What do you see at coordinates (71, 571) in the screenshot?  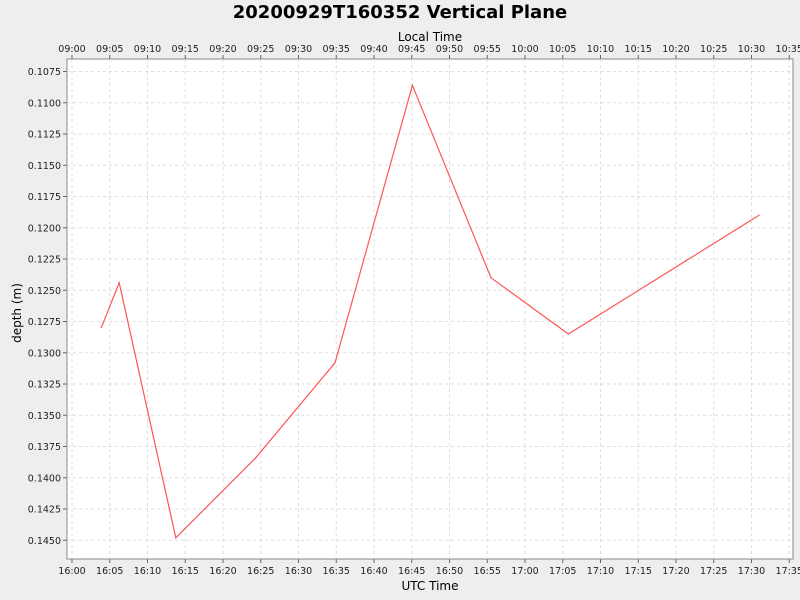 I see `x-utc-tick-label: 16:00` at bounding box center [71, 571].